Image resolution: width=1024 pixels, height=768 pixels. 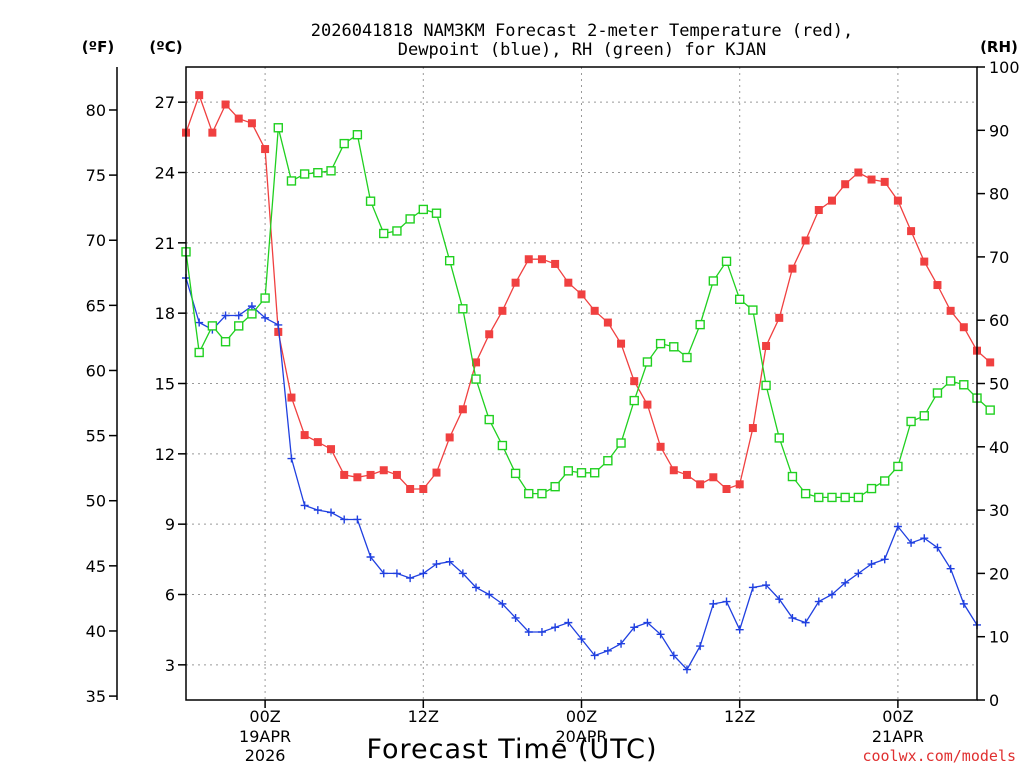 I want to click on celsius-tick-label: 6, so click(x=170, y=595).